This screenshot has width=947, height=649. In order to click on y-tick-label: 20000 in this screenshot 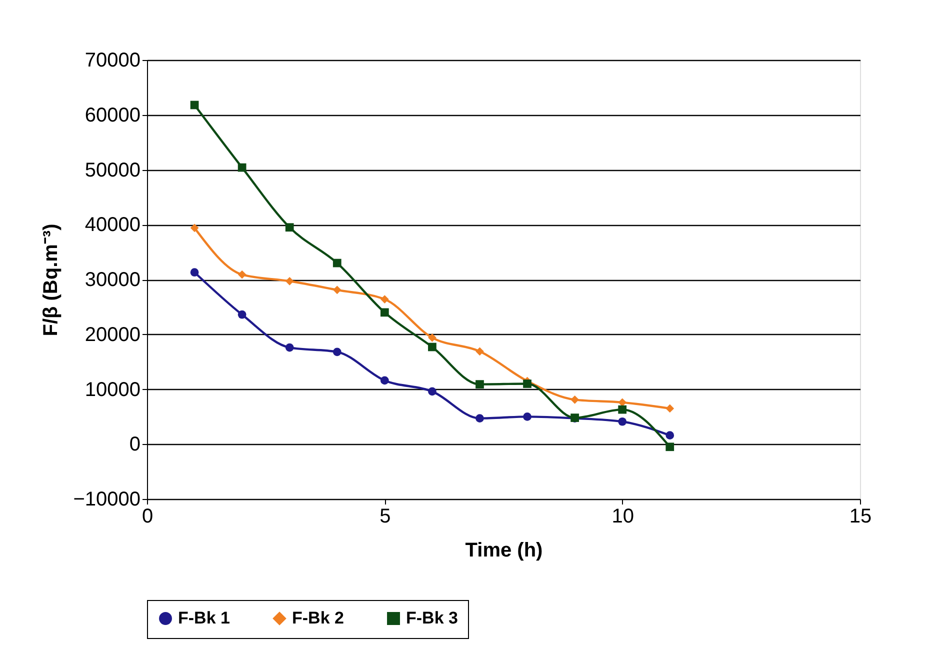, I will do `click(112, 335)`.